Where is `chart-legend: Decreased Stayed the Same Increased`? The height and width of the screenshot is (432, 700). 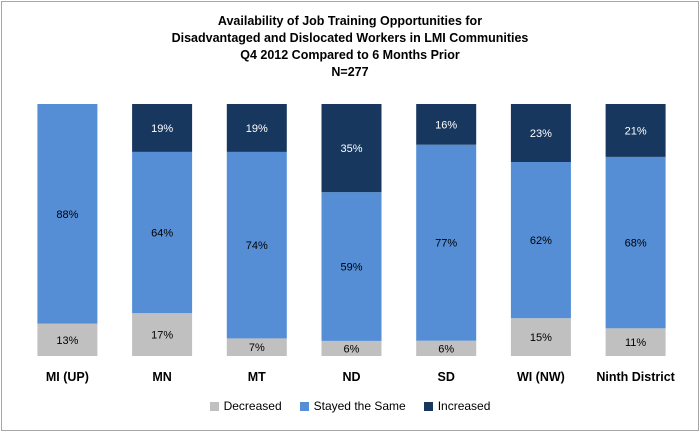
chart-legend: Decreased Stayed the Same Increased is located at coordinates (350, 406).